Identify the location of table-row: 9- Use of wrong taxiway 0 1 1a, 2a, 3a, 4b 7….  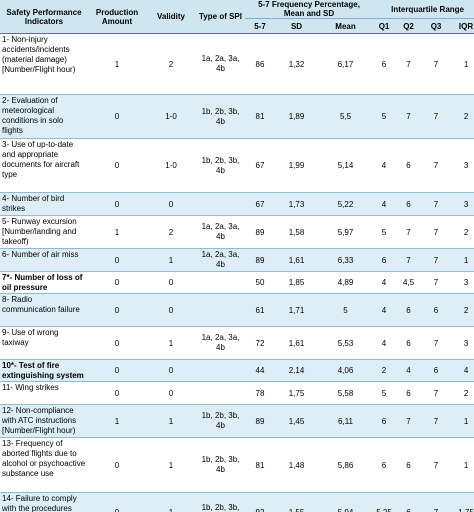
(237, 343).